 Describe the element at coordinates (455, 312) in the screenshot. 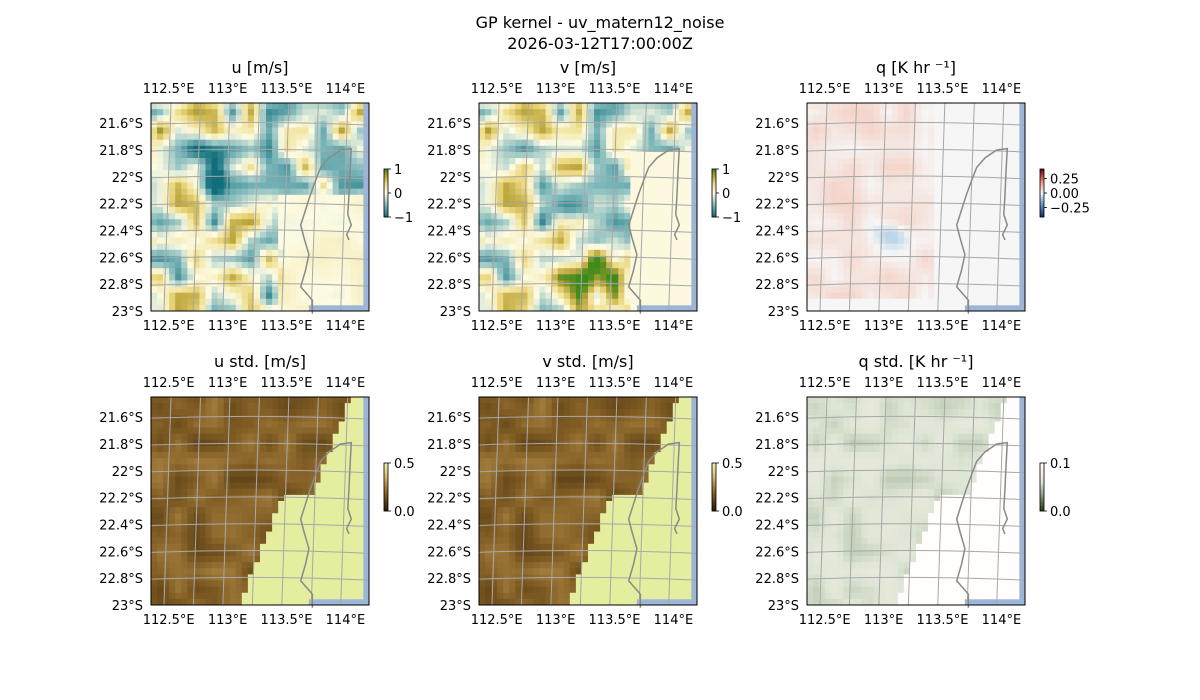

I see `y-tick-label: 23°S` at that location.